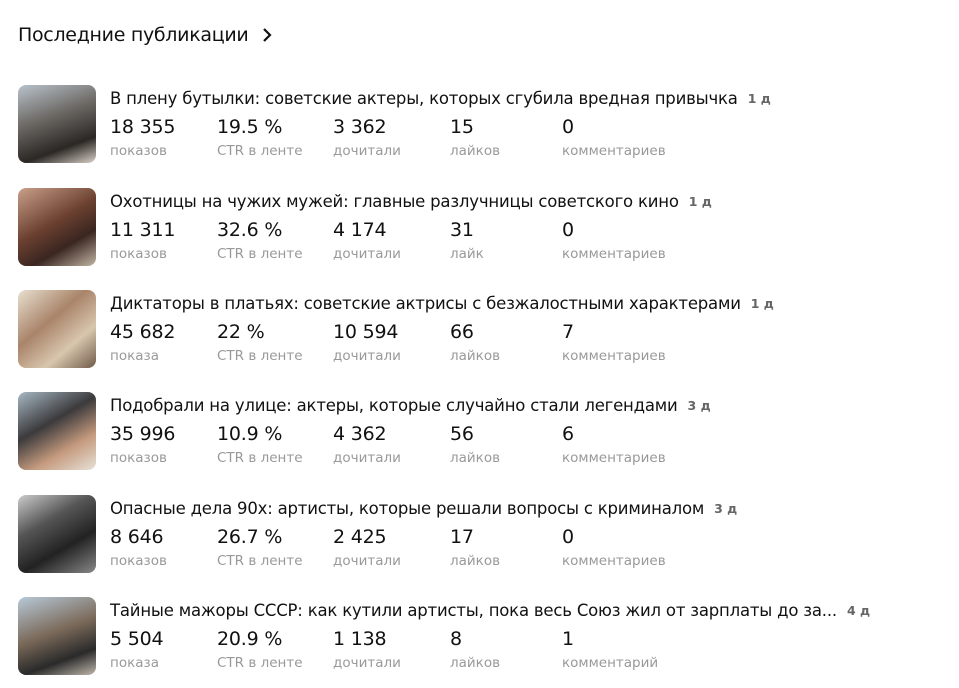 The height and width of the screenshot is (688, 959). Describe the element at coordinates (143, 230) in the screenshot. I see `stat-value: 11 311` at that location.